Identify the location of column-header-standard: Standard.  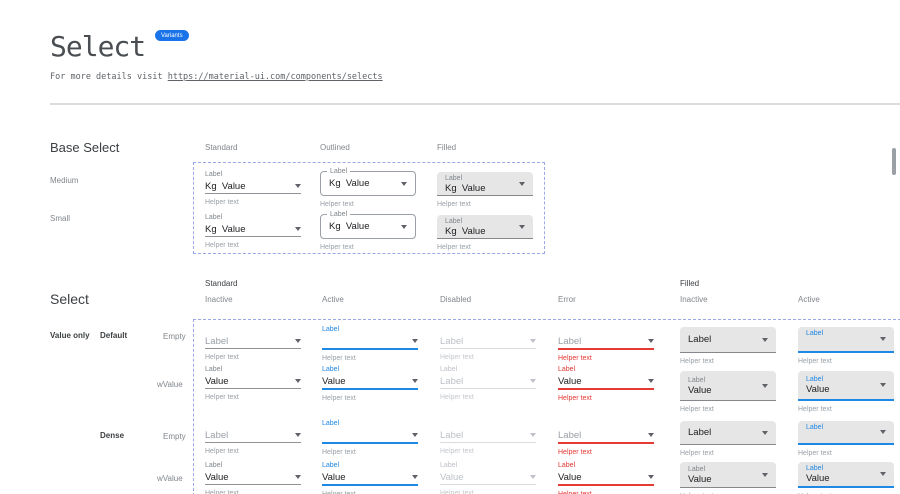
(221, 147).